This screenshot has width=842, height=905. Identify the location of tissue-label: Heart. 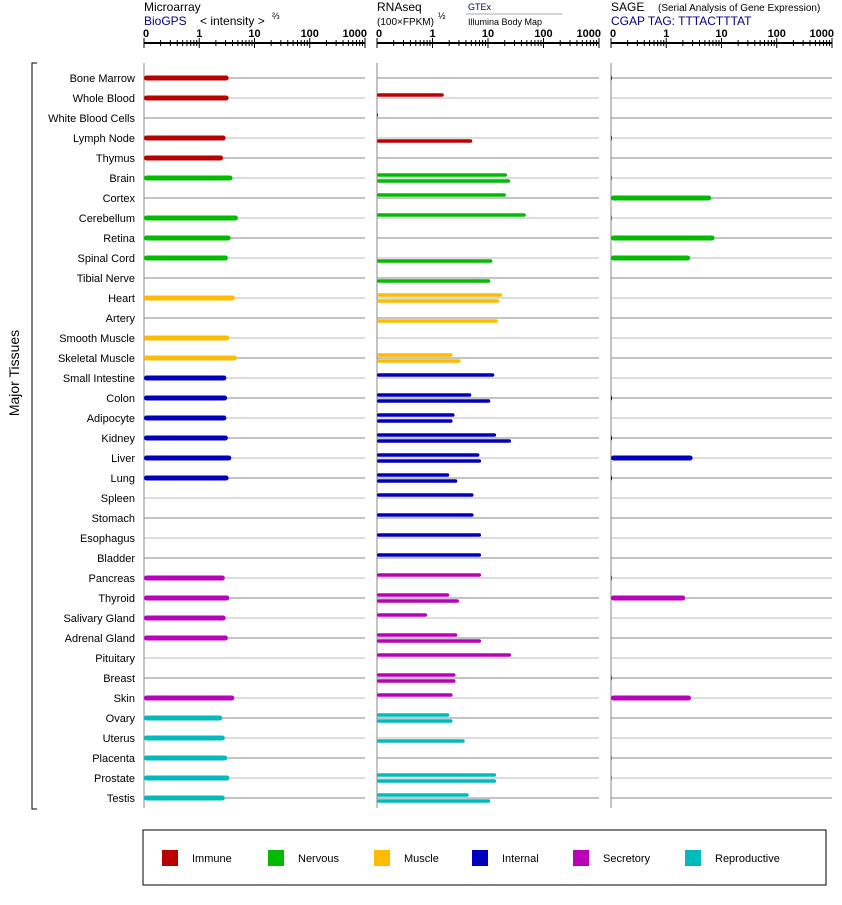
(121, 299).